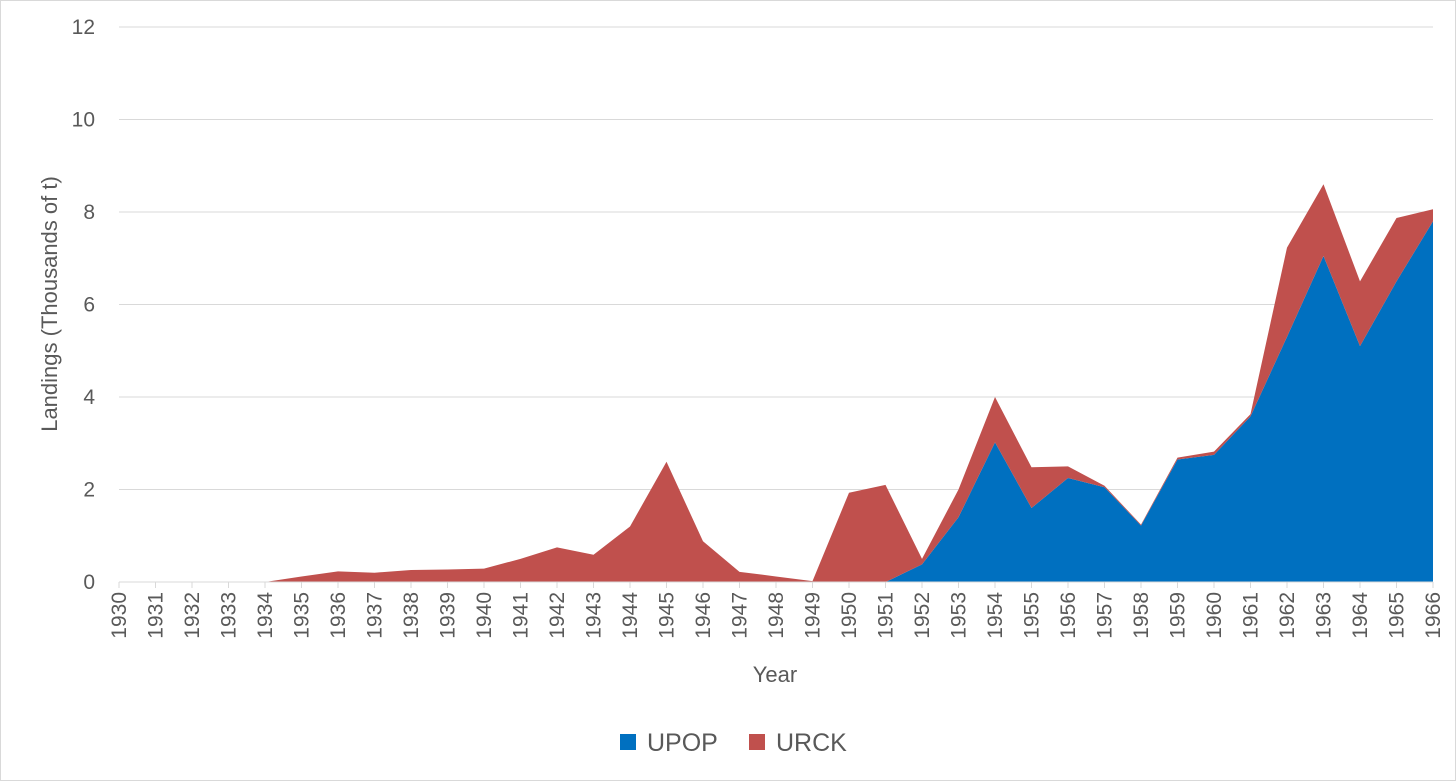 The width and height of the screenshot is (1456, 782). Describe the element at coordinates (448, 615) in the screenshot. I see `x-tick-label: 1939` at that location.